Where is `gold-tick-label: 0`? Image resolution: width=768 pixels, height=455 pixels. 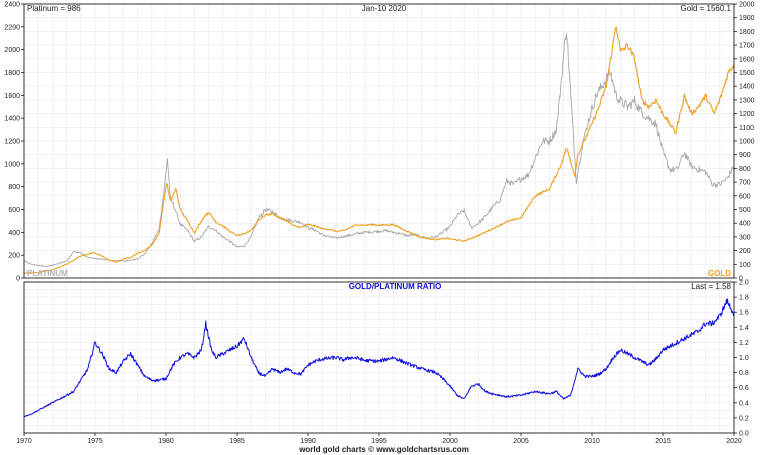
gold-tick-label: 0 is located at coordinates (741, 279).